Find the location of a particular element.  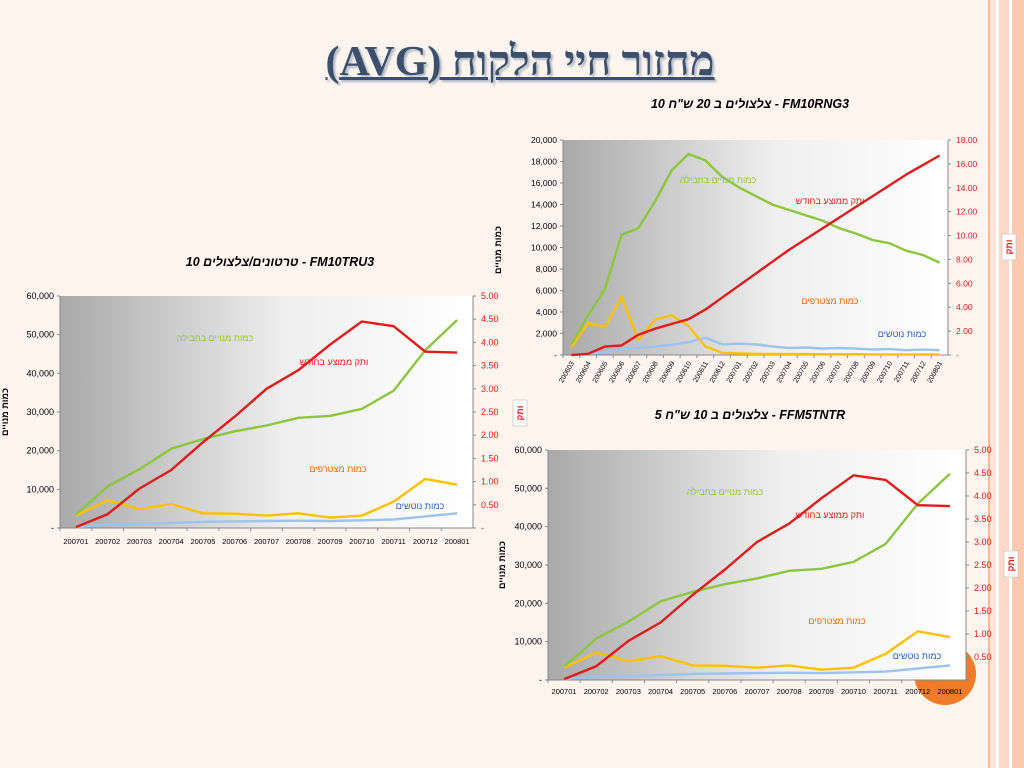

y-tick-label-left: 4,000 is located at coordinates (547, 312).